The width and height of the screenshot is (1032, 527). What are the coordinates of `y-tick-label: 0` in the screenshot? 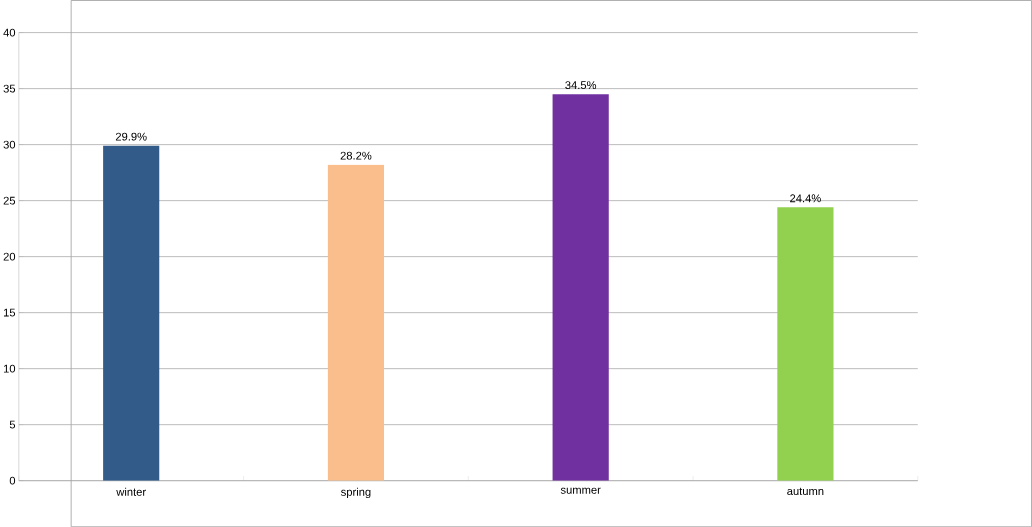 It's located at (12, 480).